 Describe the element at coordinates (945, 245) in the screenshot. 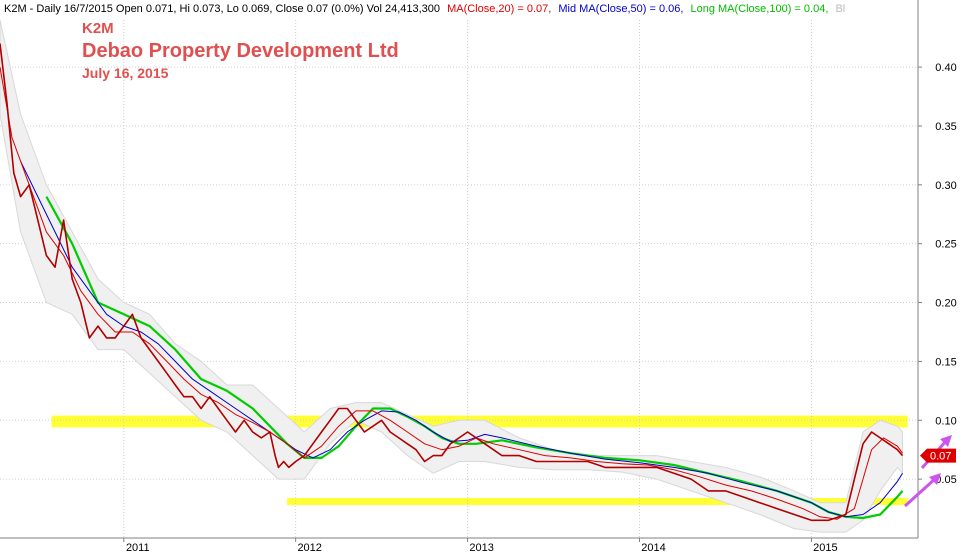

I see `y-tick-label-4: 0.25` at that location.